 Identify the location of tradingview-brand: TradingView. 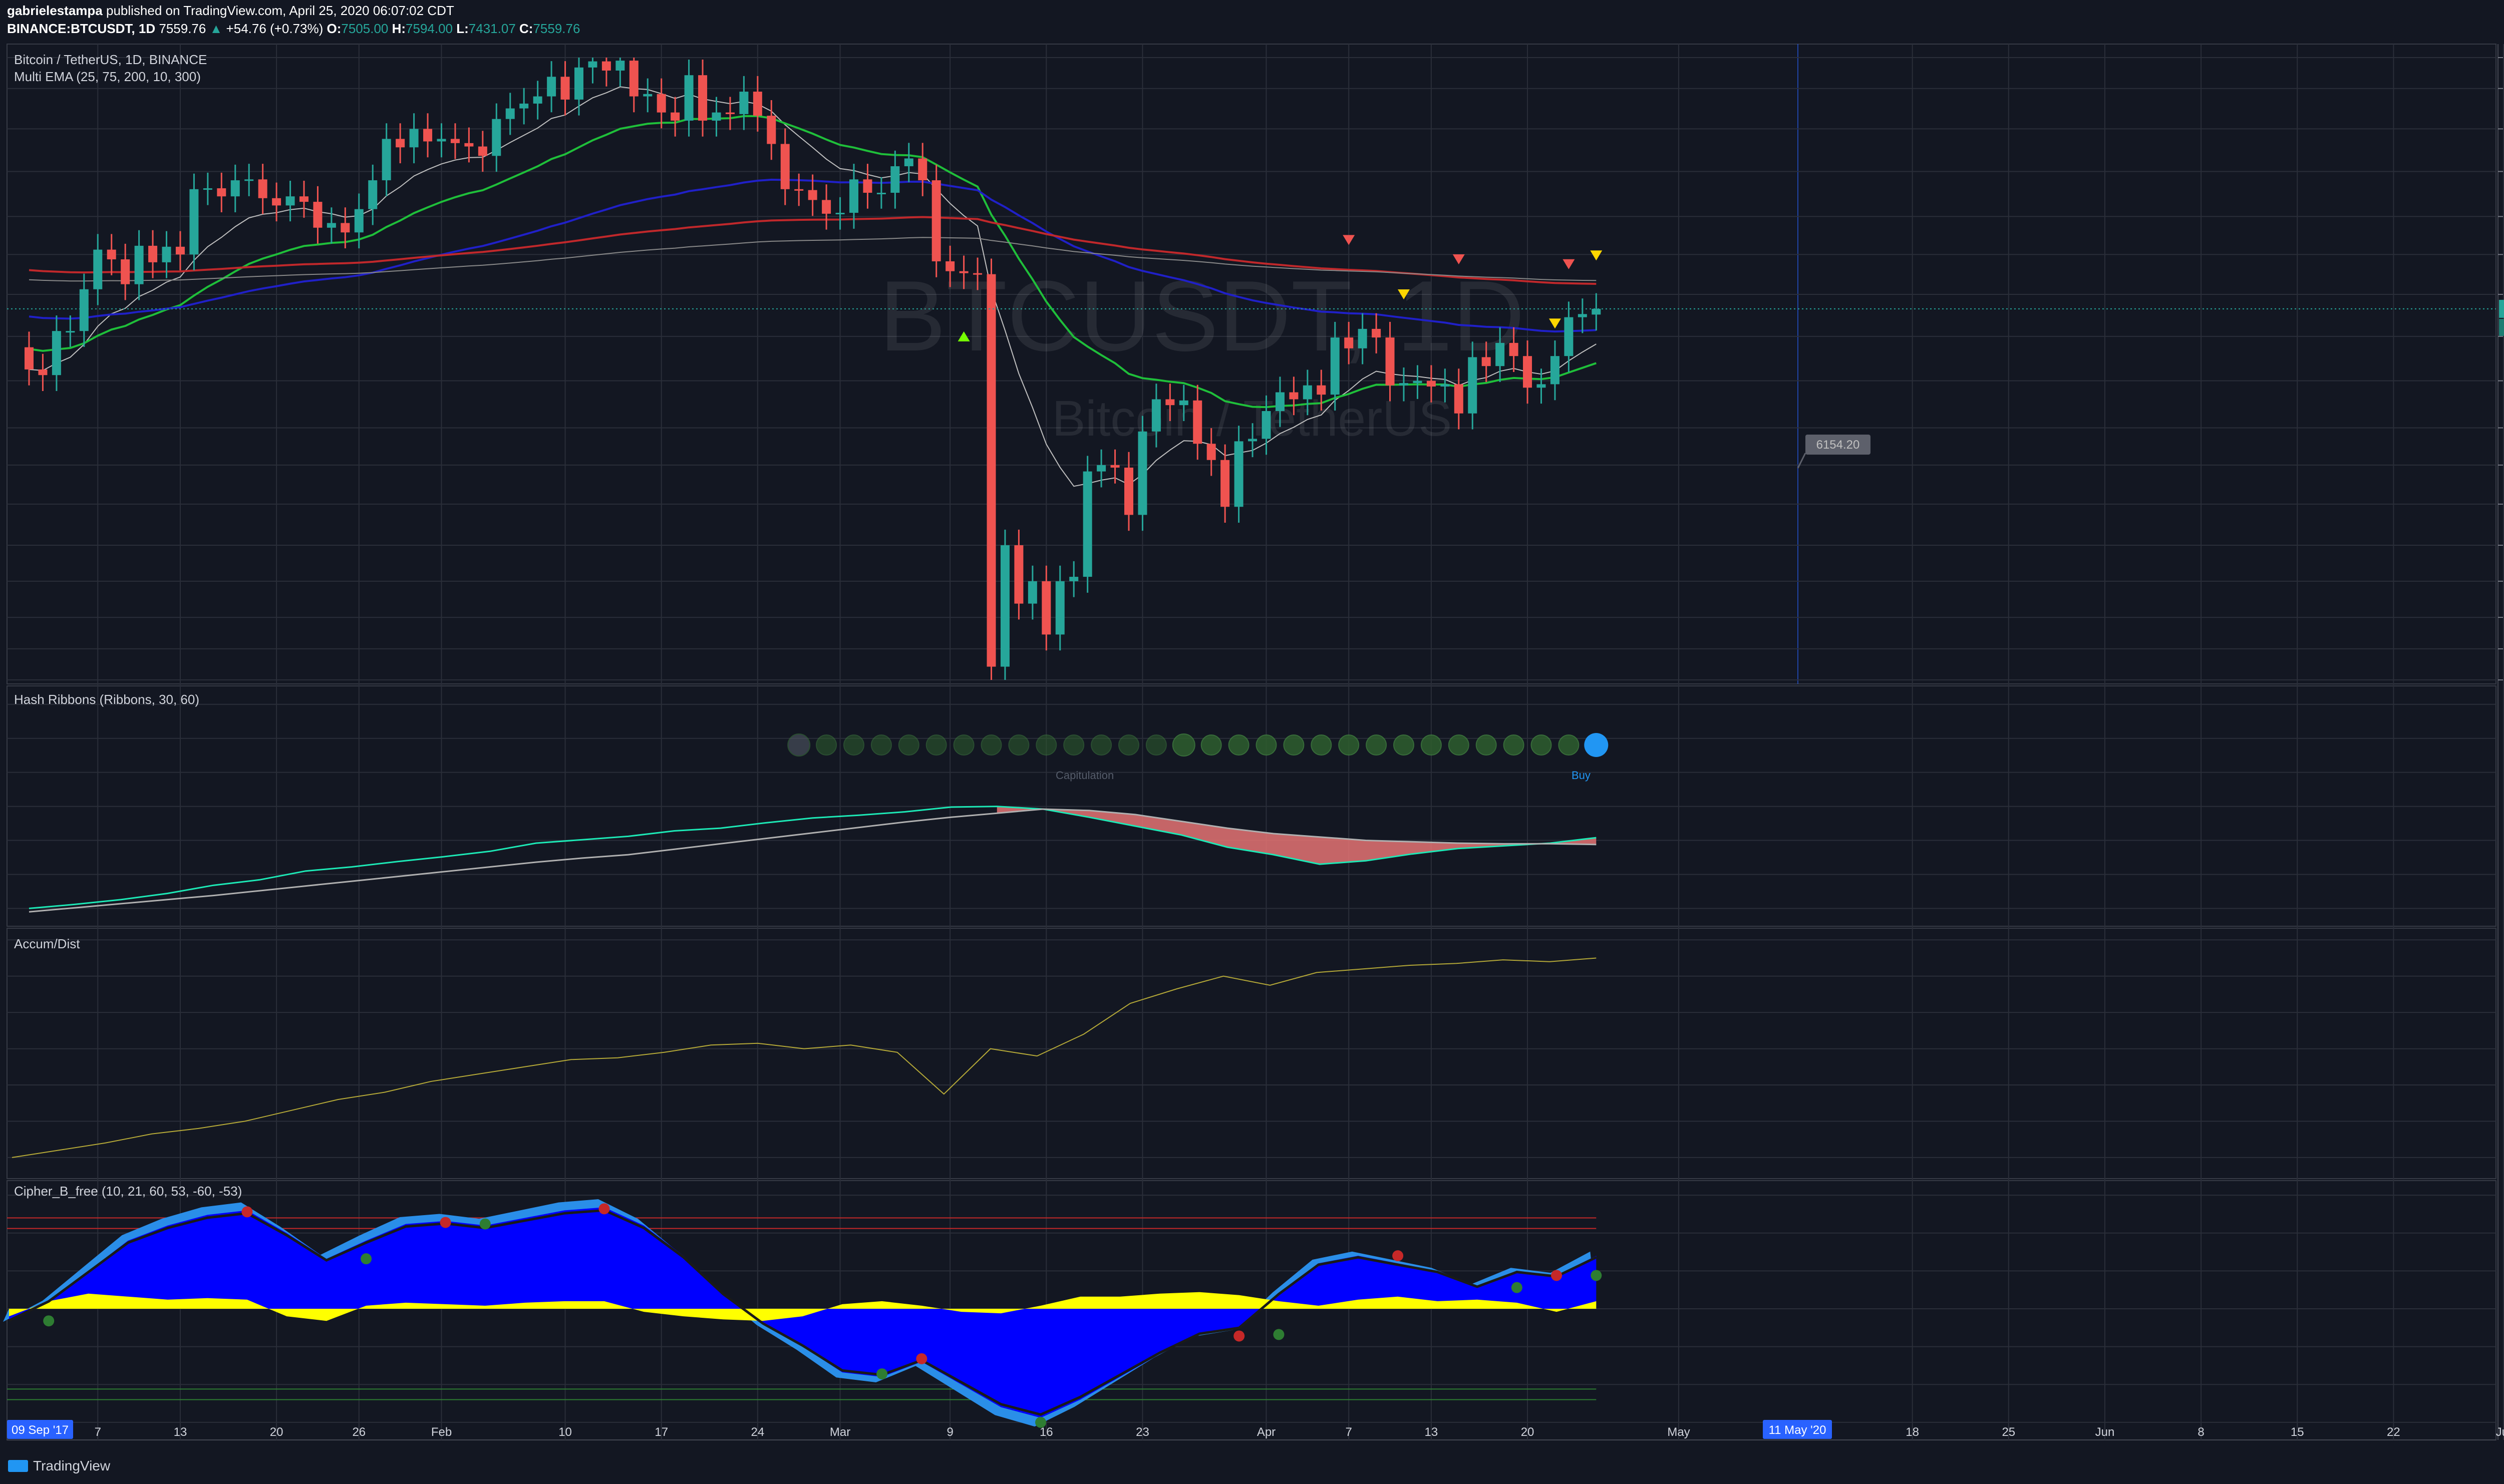
(59, 1466).